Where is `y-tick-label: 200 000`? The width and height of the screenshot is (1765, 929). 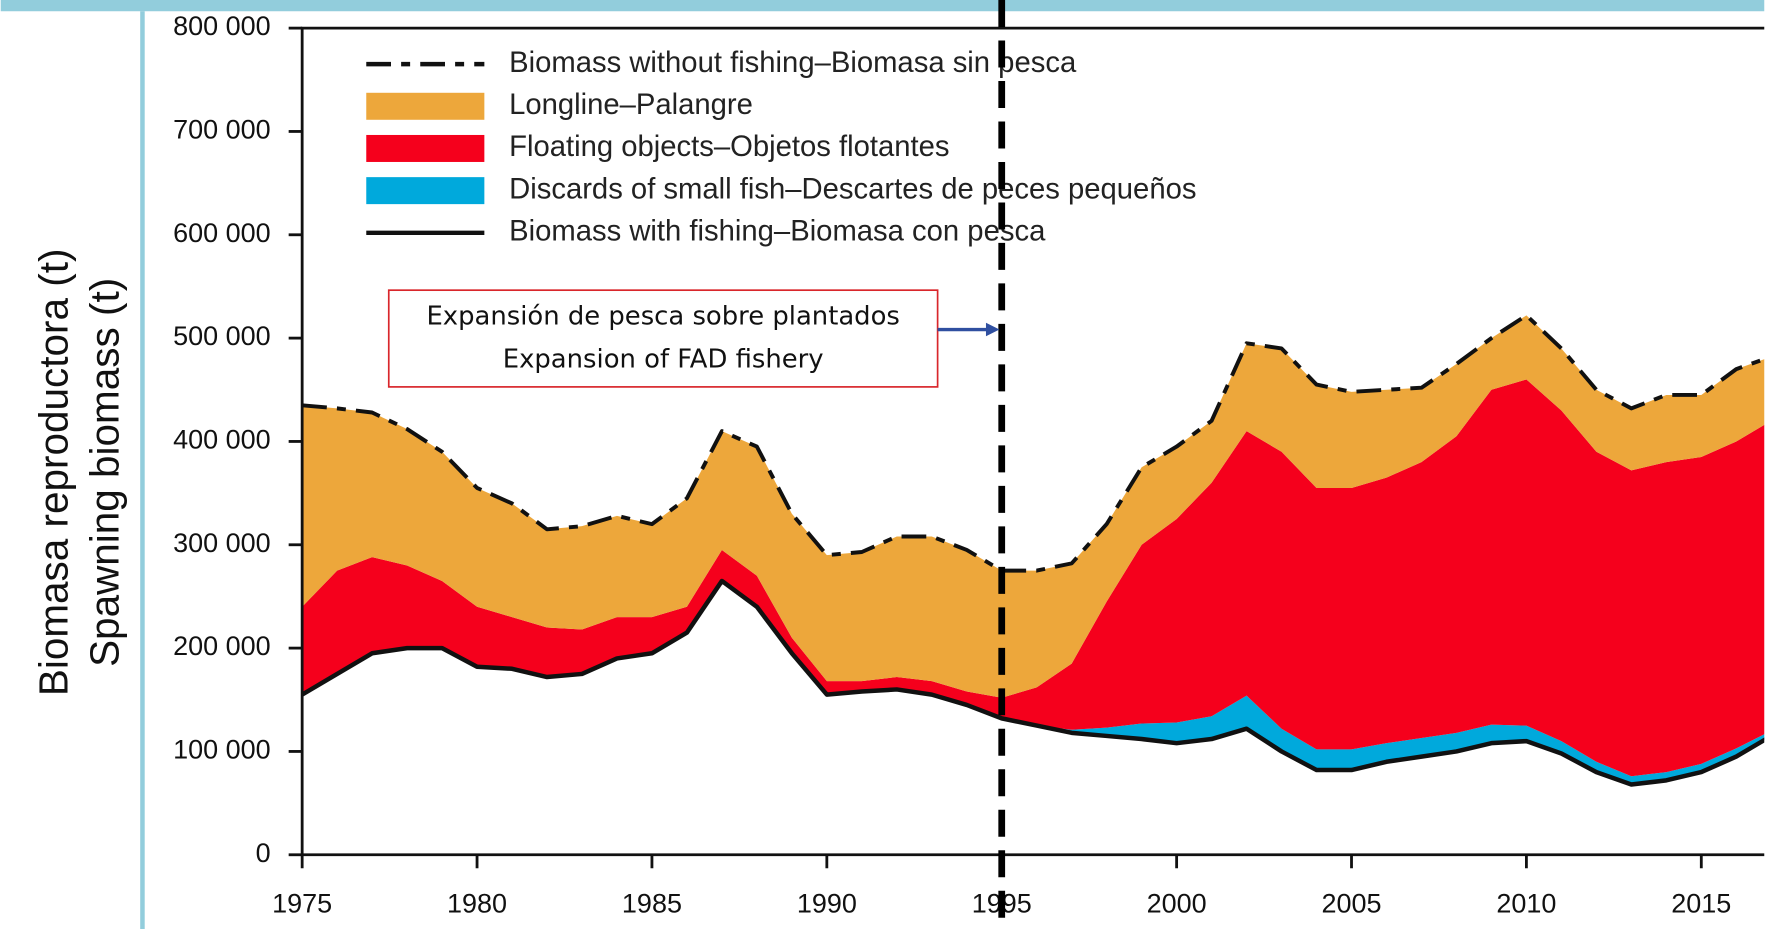
y-tick-label: 200 000 is located at coordinates (222, 646).